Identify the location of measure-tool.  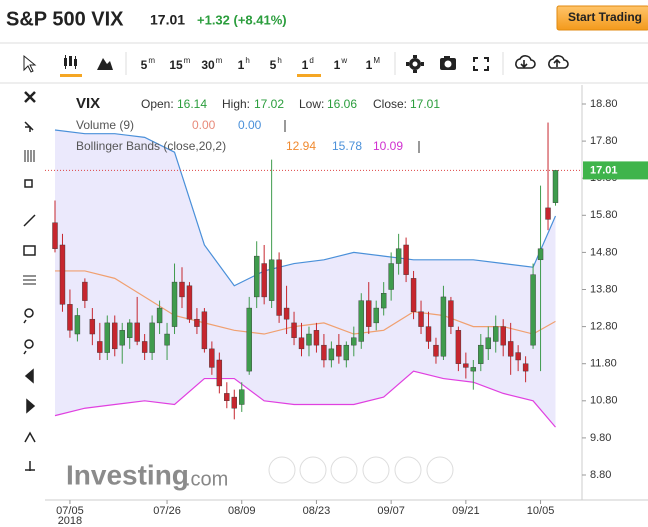
(30, 437).